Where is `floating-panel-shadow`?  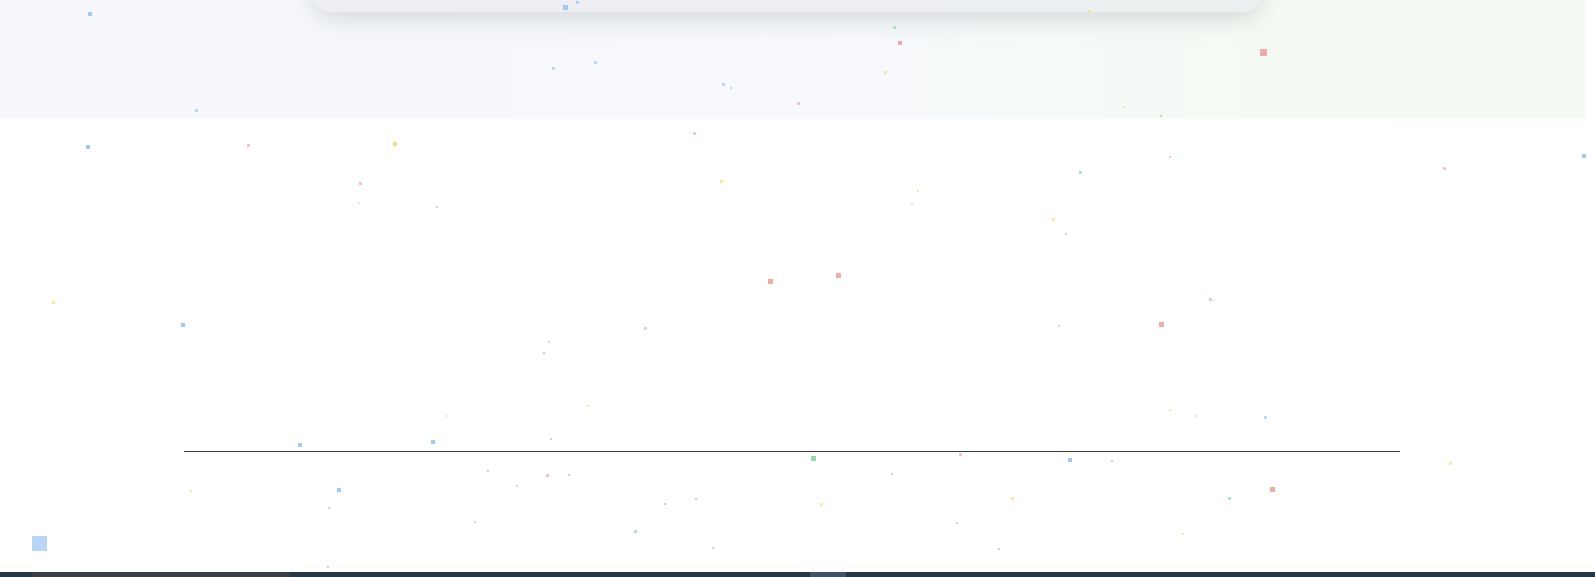
floating-panel-shadow is located at coordinates (787, 6).